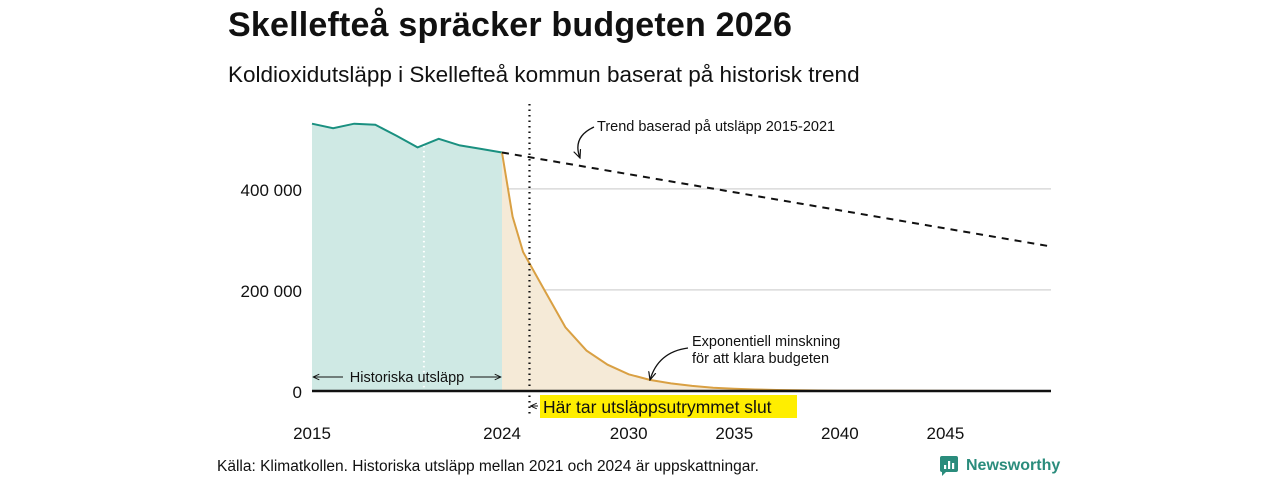 The height and width of the screenshot is (480, 1280). Describe the element at coordinates (586, 142) in the screenshot. I see `trend-arrow` at that location.